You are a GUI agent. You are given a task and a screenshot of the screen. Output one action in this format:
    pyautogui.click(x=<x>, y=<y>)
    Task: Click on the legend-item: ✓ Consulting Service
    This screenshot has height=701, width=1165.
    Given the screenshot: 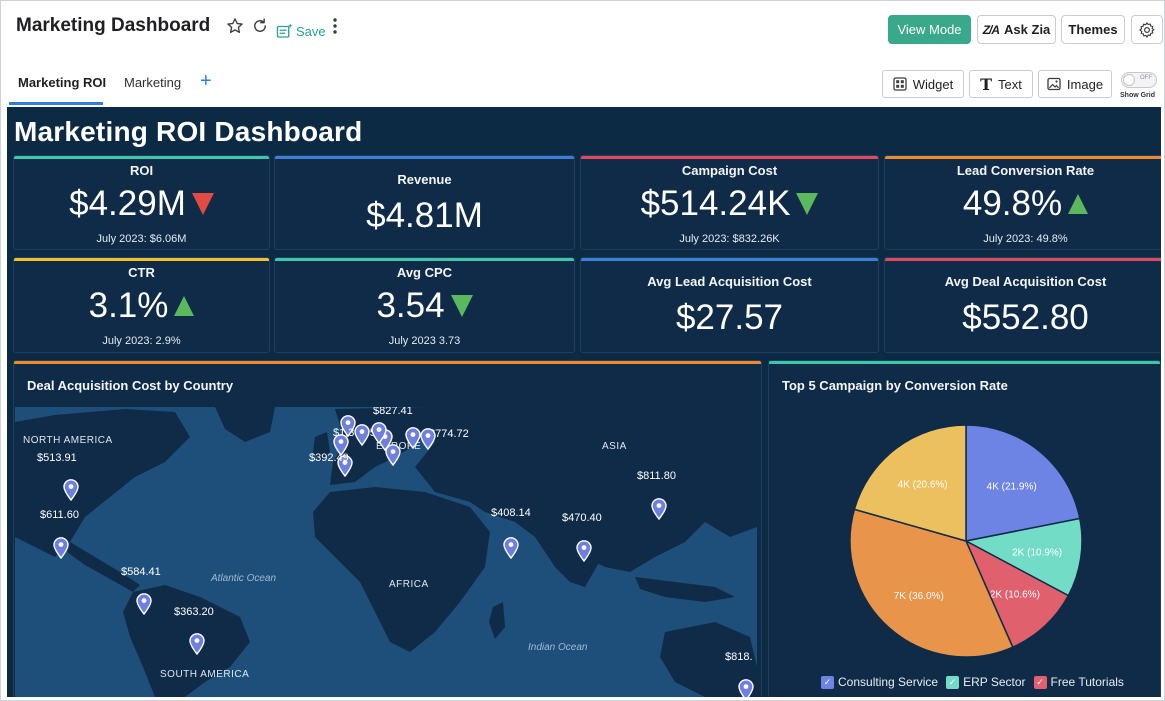 What is the action you would take?
    pyautogui.click(x=879, y=682)
    